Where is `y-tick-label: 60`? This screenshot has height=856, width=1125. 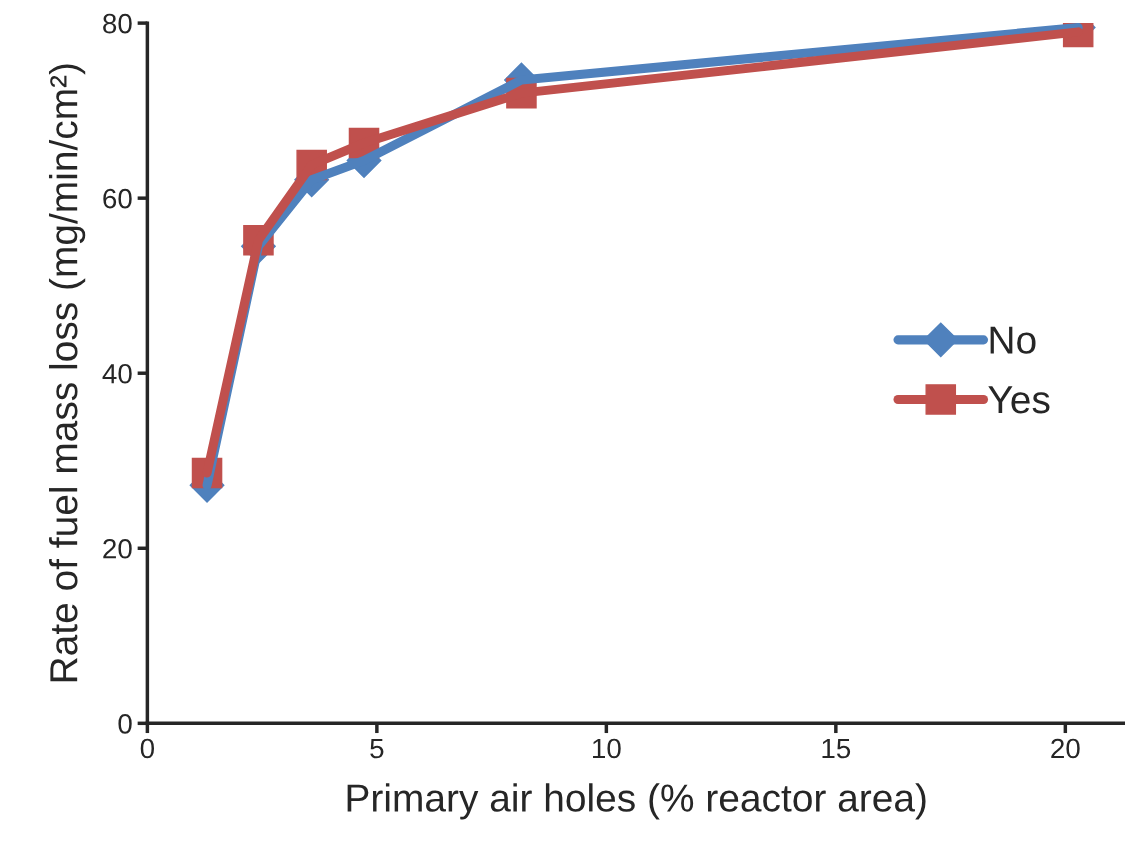 y-tick-label: 60 is located at coordinates (117, 198).